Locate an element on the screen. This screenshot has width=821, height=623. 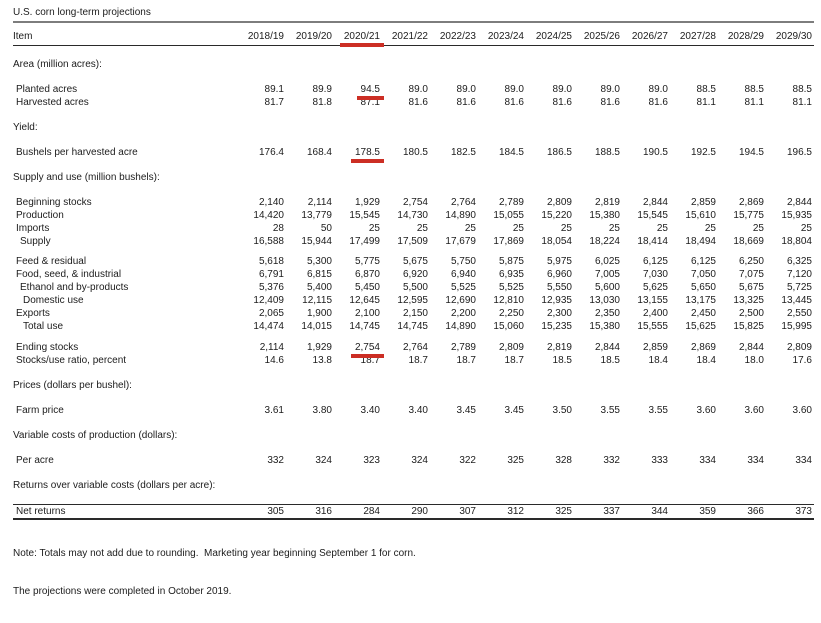
value-cell: 14,015 is located at coordinates (310, 326).